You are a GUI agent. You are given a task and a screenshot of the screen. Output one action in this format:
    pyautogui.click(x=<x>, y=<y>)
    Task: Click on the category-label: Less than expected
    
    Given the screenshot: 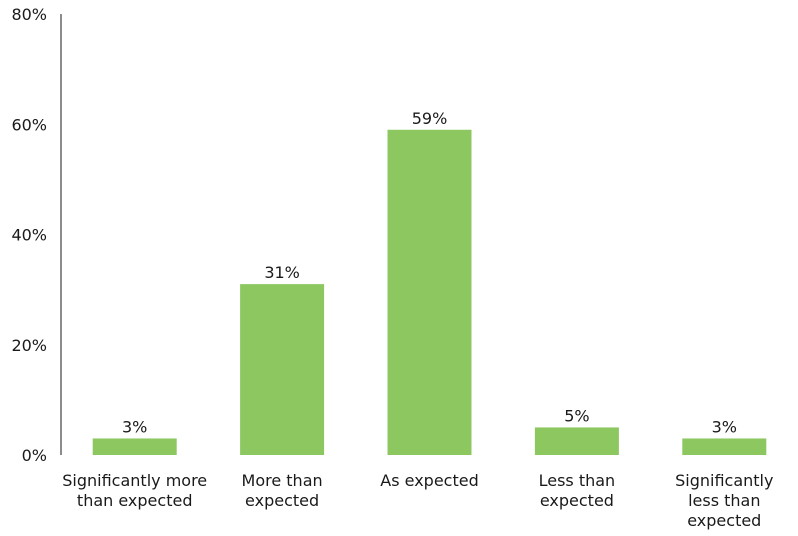 What is the action you would take?
    pyautogui.click(x=577, y=490)
    